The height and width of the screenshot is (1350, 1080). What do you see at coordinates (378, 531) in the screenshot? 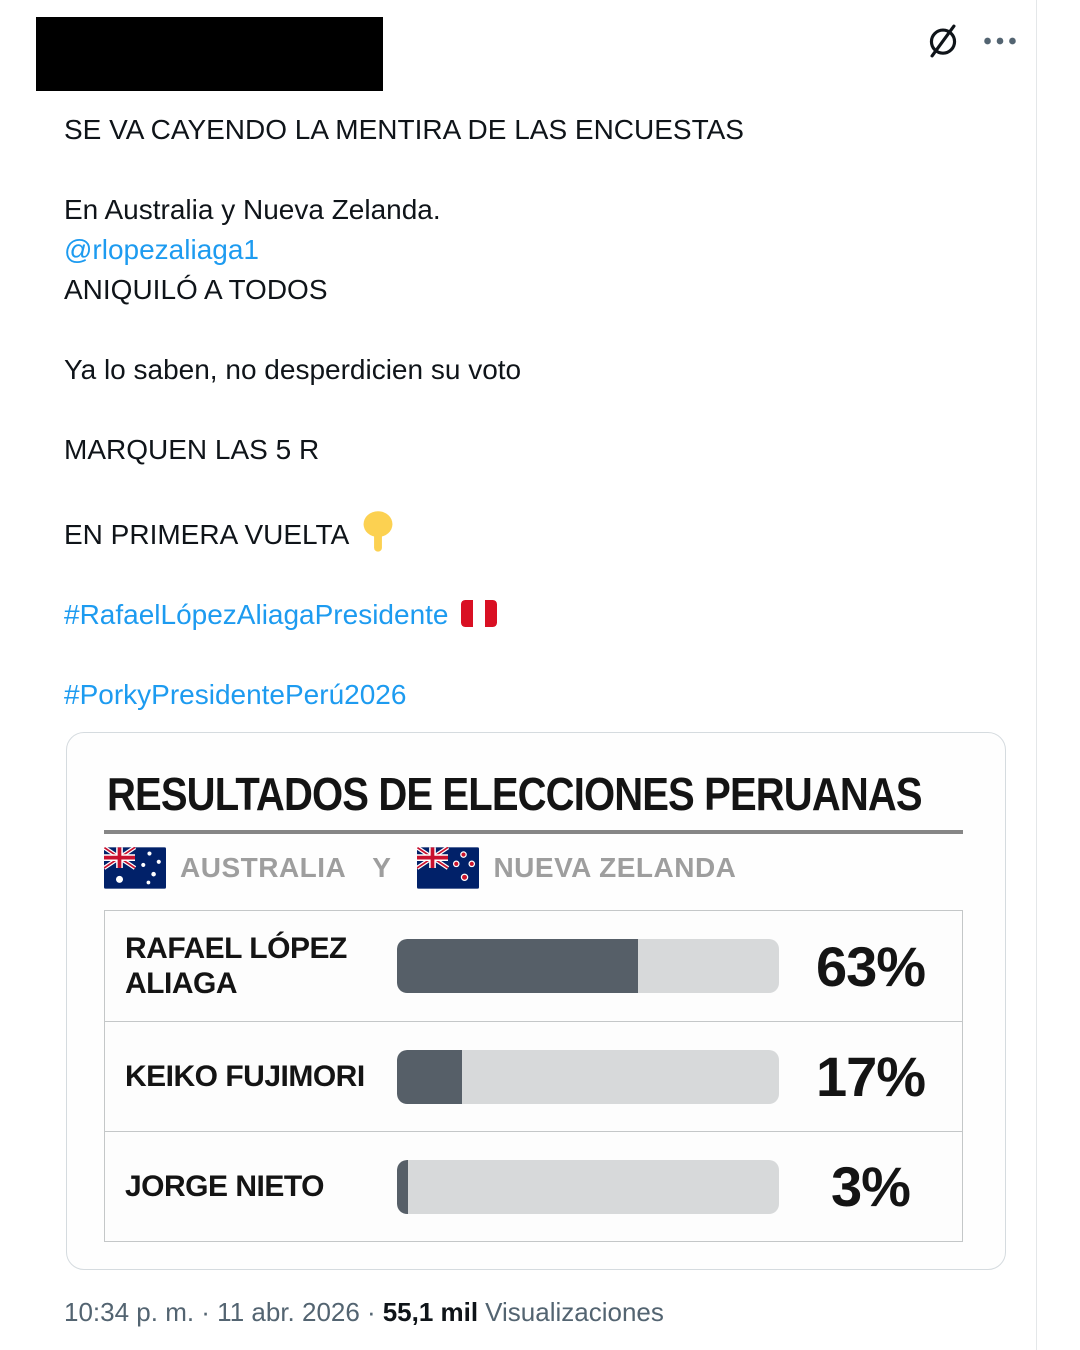
I see `pointing-down-emoji-icon` at bounding box center [378, 531].